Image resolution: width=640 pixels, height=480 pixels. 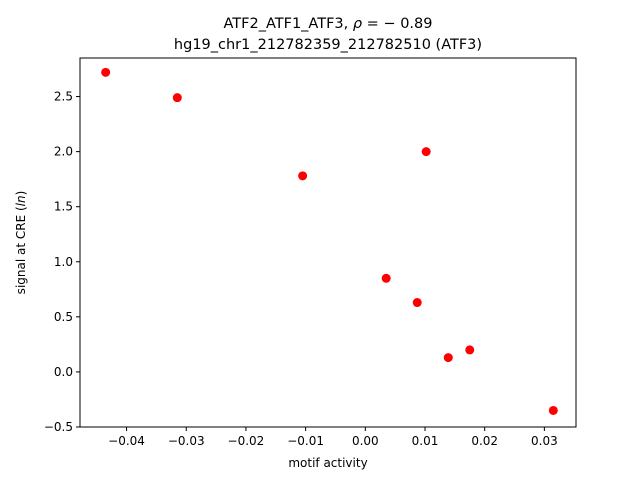 What do you see at coordinates (305, 441) in the screenshot?
I see `x-tick-label: −0.01` at bounding box center [305, 441].